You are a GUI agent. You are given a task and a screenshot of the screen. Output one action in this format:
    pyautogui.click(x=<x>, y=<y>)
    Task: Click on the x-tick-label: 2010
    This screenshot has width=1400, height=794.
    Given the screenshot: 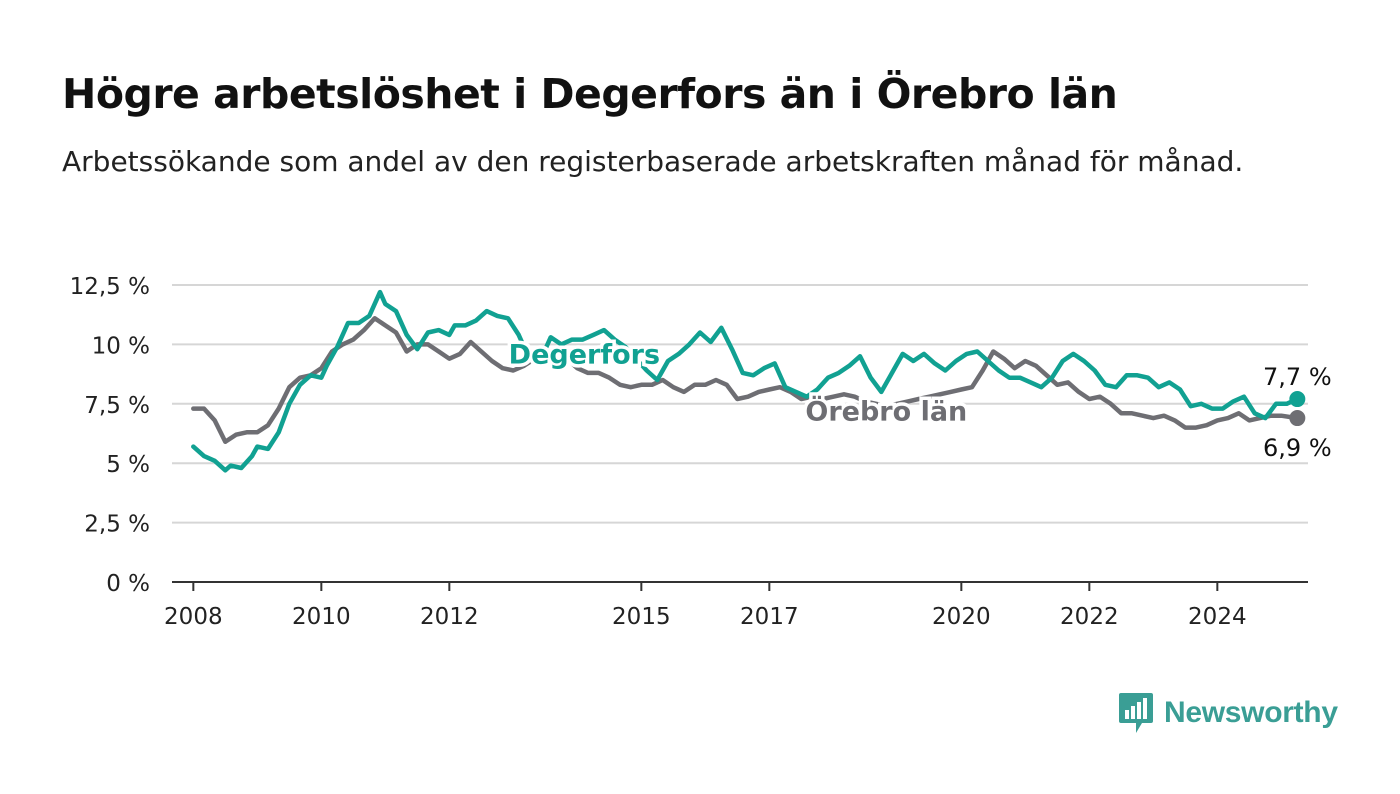 What is the action you would take?
    pyautogui.click(x=321, y=617)
    